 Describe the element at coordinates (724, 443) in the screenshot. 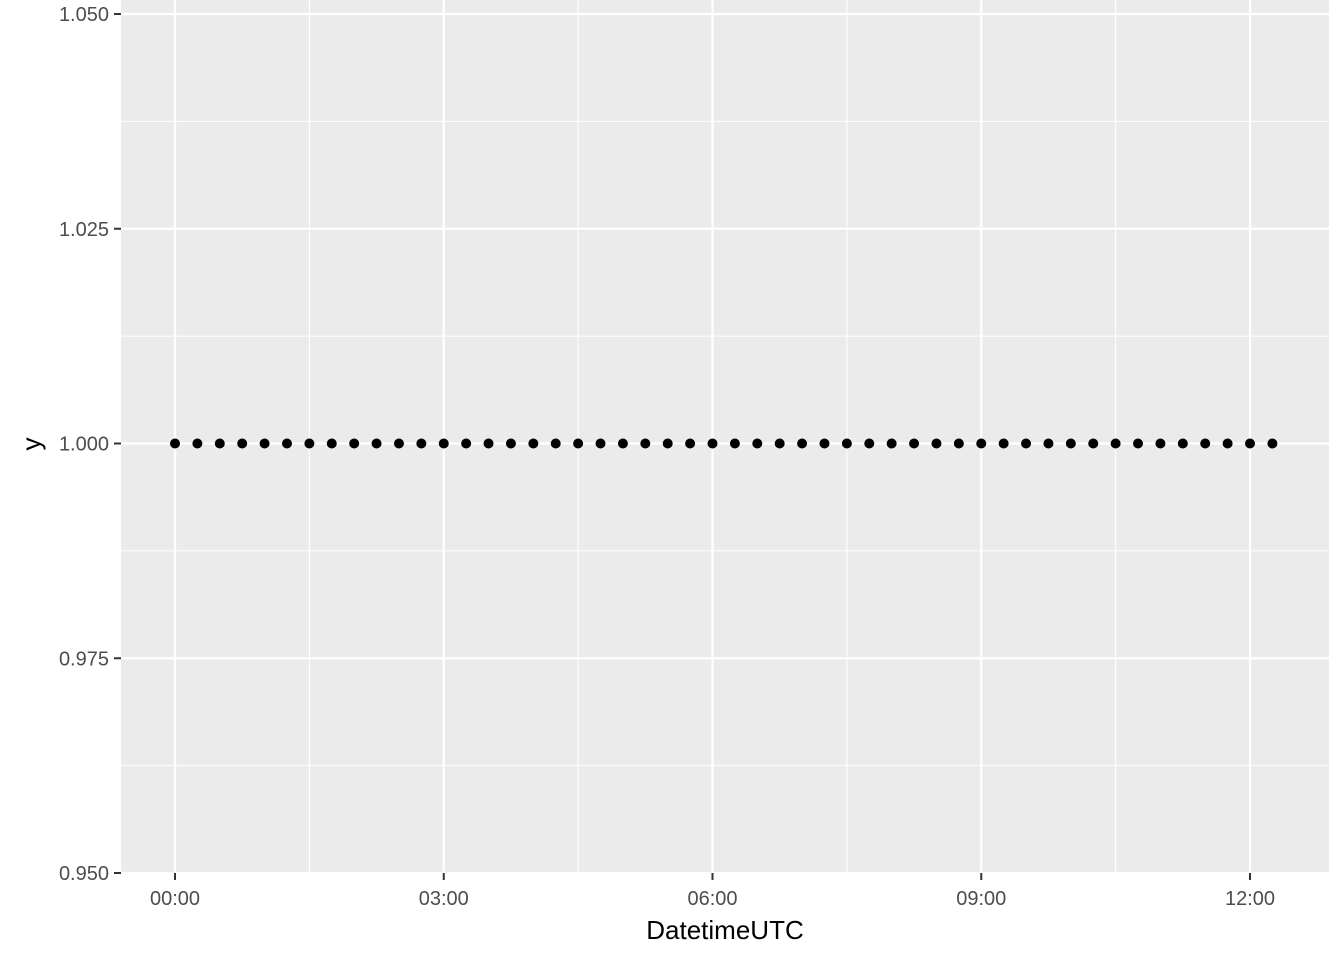

I see `data-points` at that location.